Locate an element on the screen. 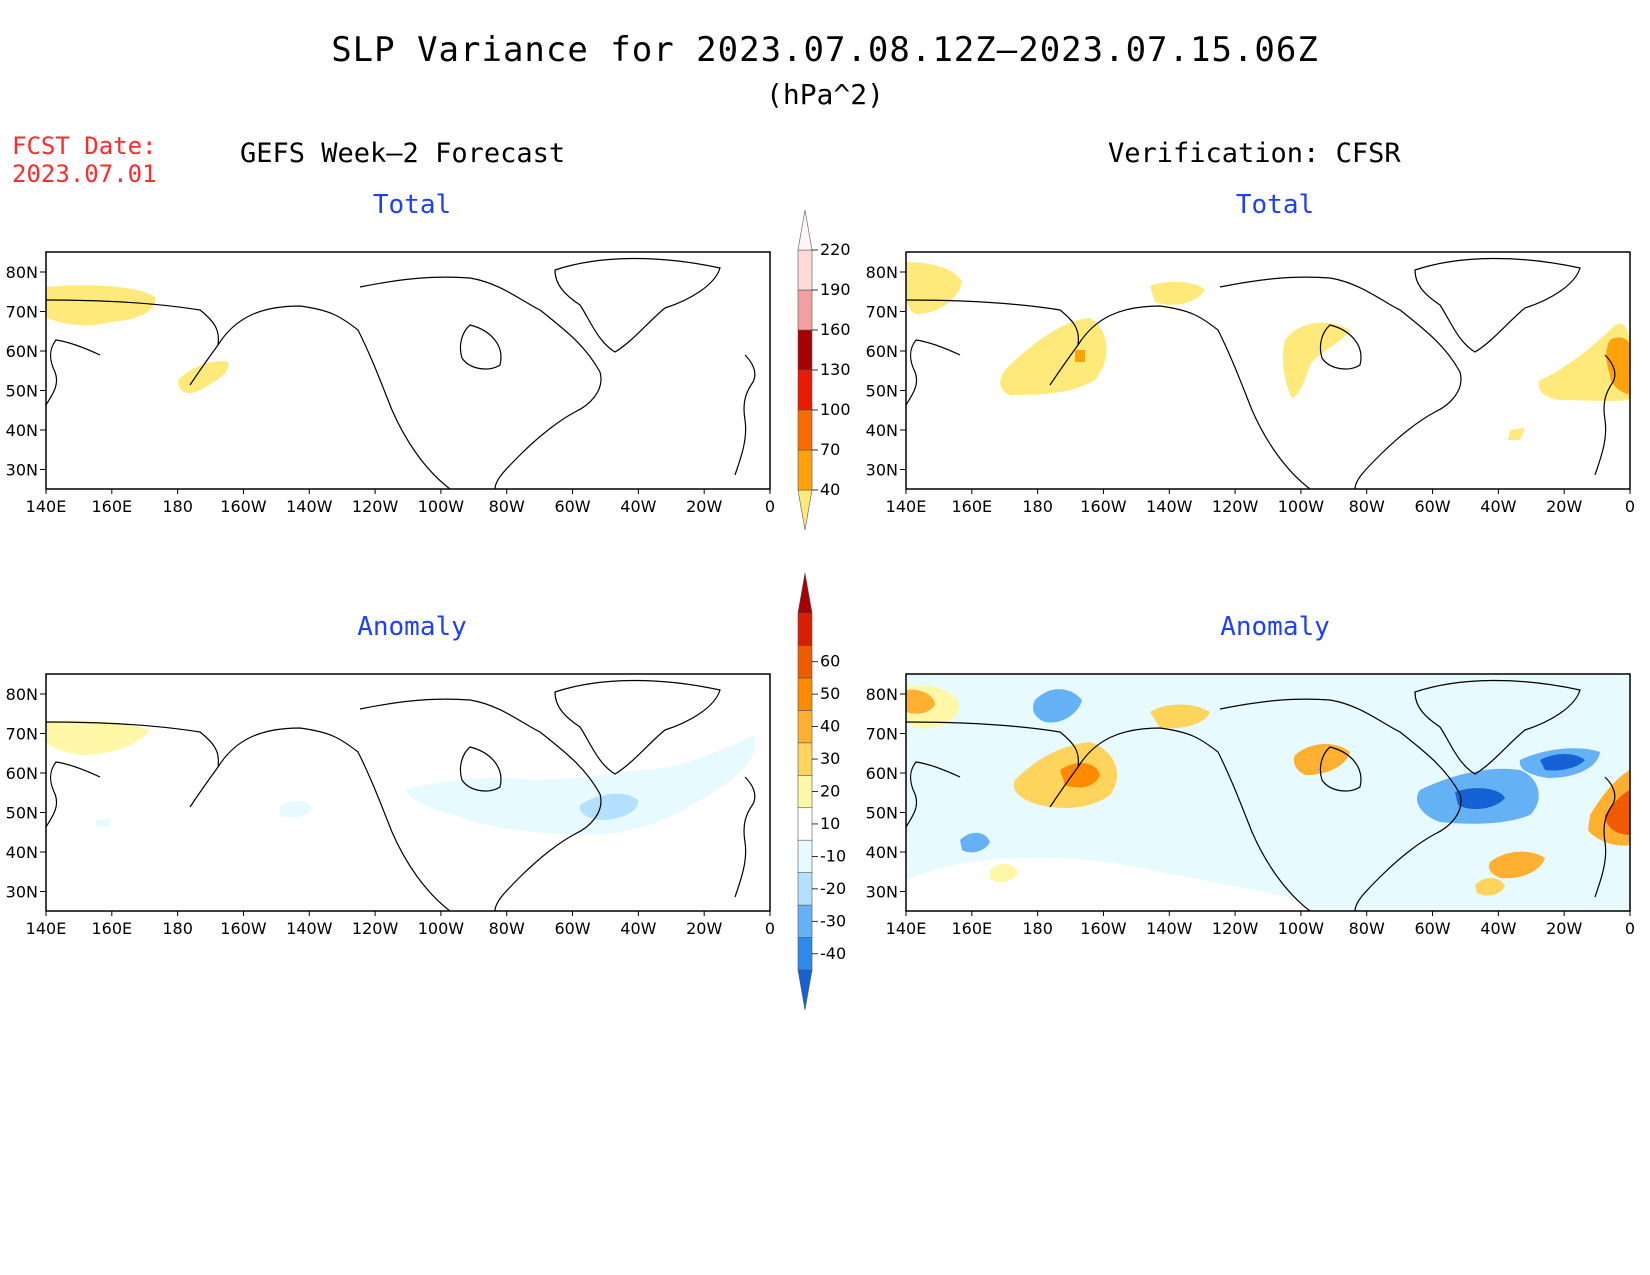 The height and width of the screenshot is (1275, 1650). colorbar-tick-label: 70 is located at coordinates (830, 449).